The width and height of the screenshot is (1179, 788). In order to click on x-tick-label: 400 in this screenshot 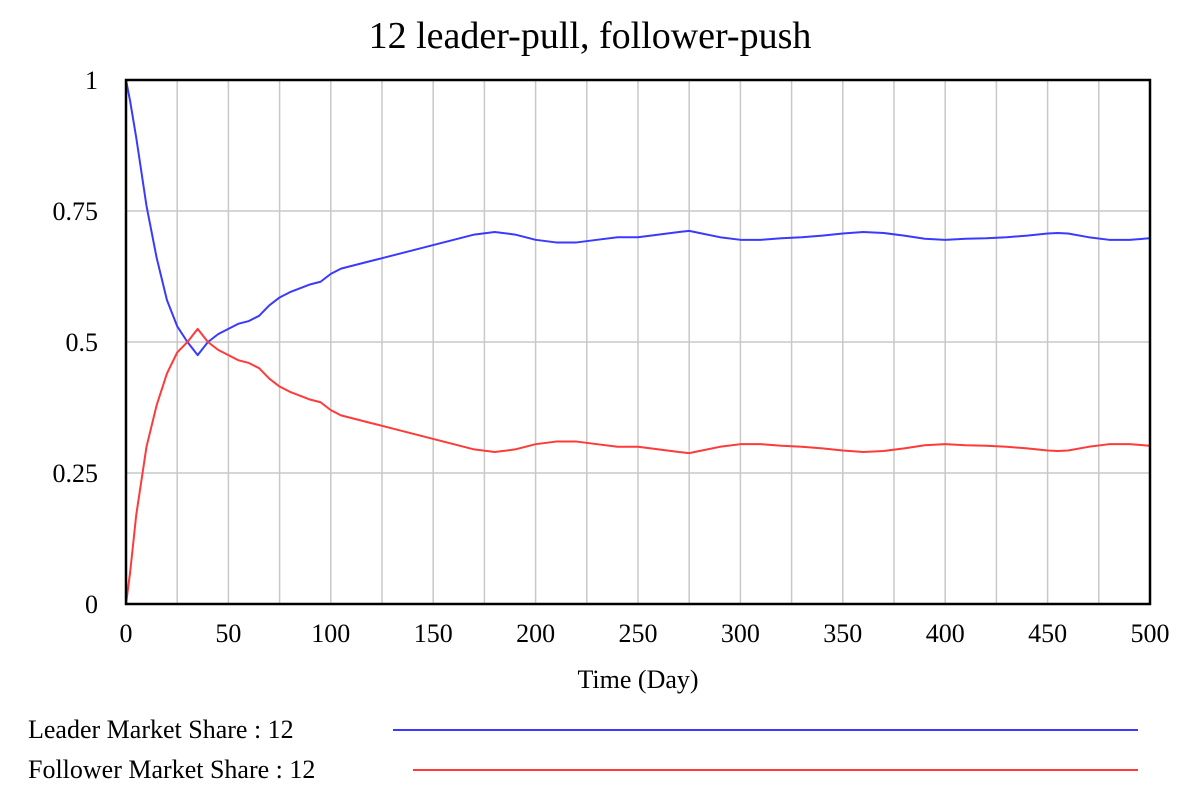, I will do `click(945, 633)`.